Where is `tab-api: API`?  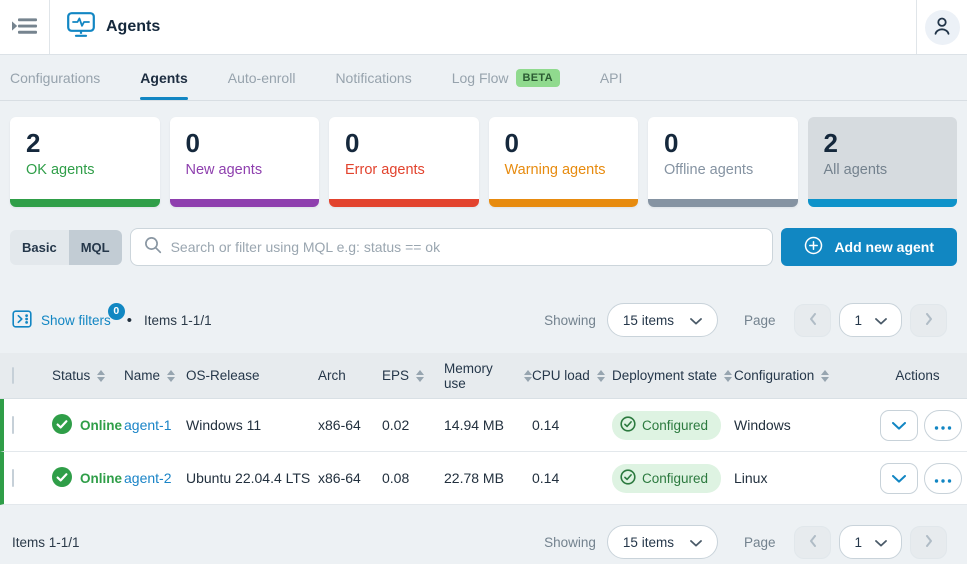 tab-api: API is located at coordinates (611, 77).